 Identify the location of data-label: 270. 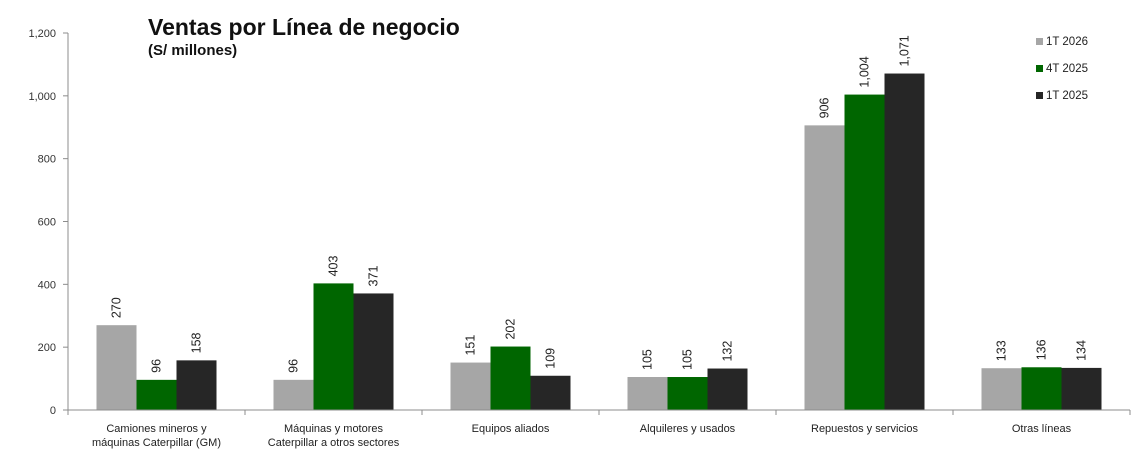
(117, 307).